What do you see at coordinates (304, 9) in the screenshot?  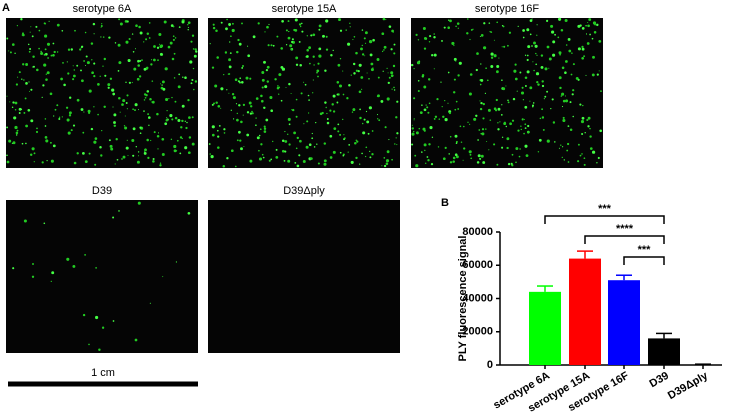 I see `image-title: serotype 15A` at bounding box center [304, 9].